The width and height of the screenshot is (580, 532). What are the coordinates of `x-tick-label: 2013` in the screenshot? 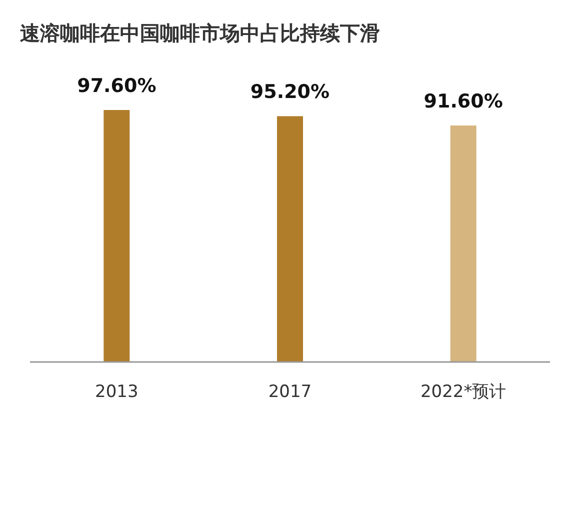 It's located at (116, 392).